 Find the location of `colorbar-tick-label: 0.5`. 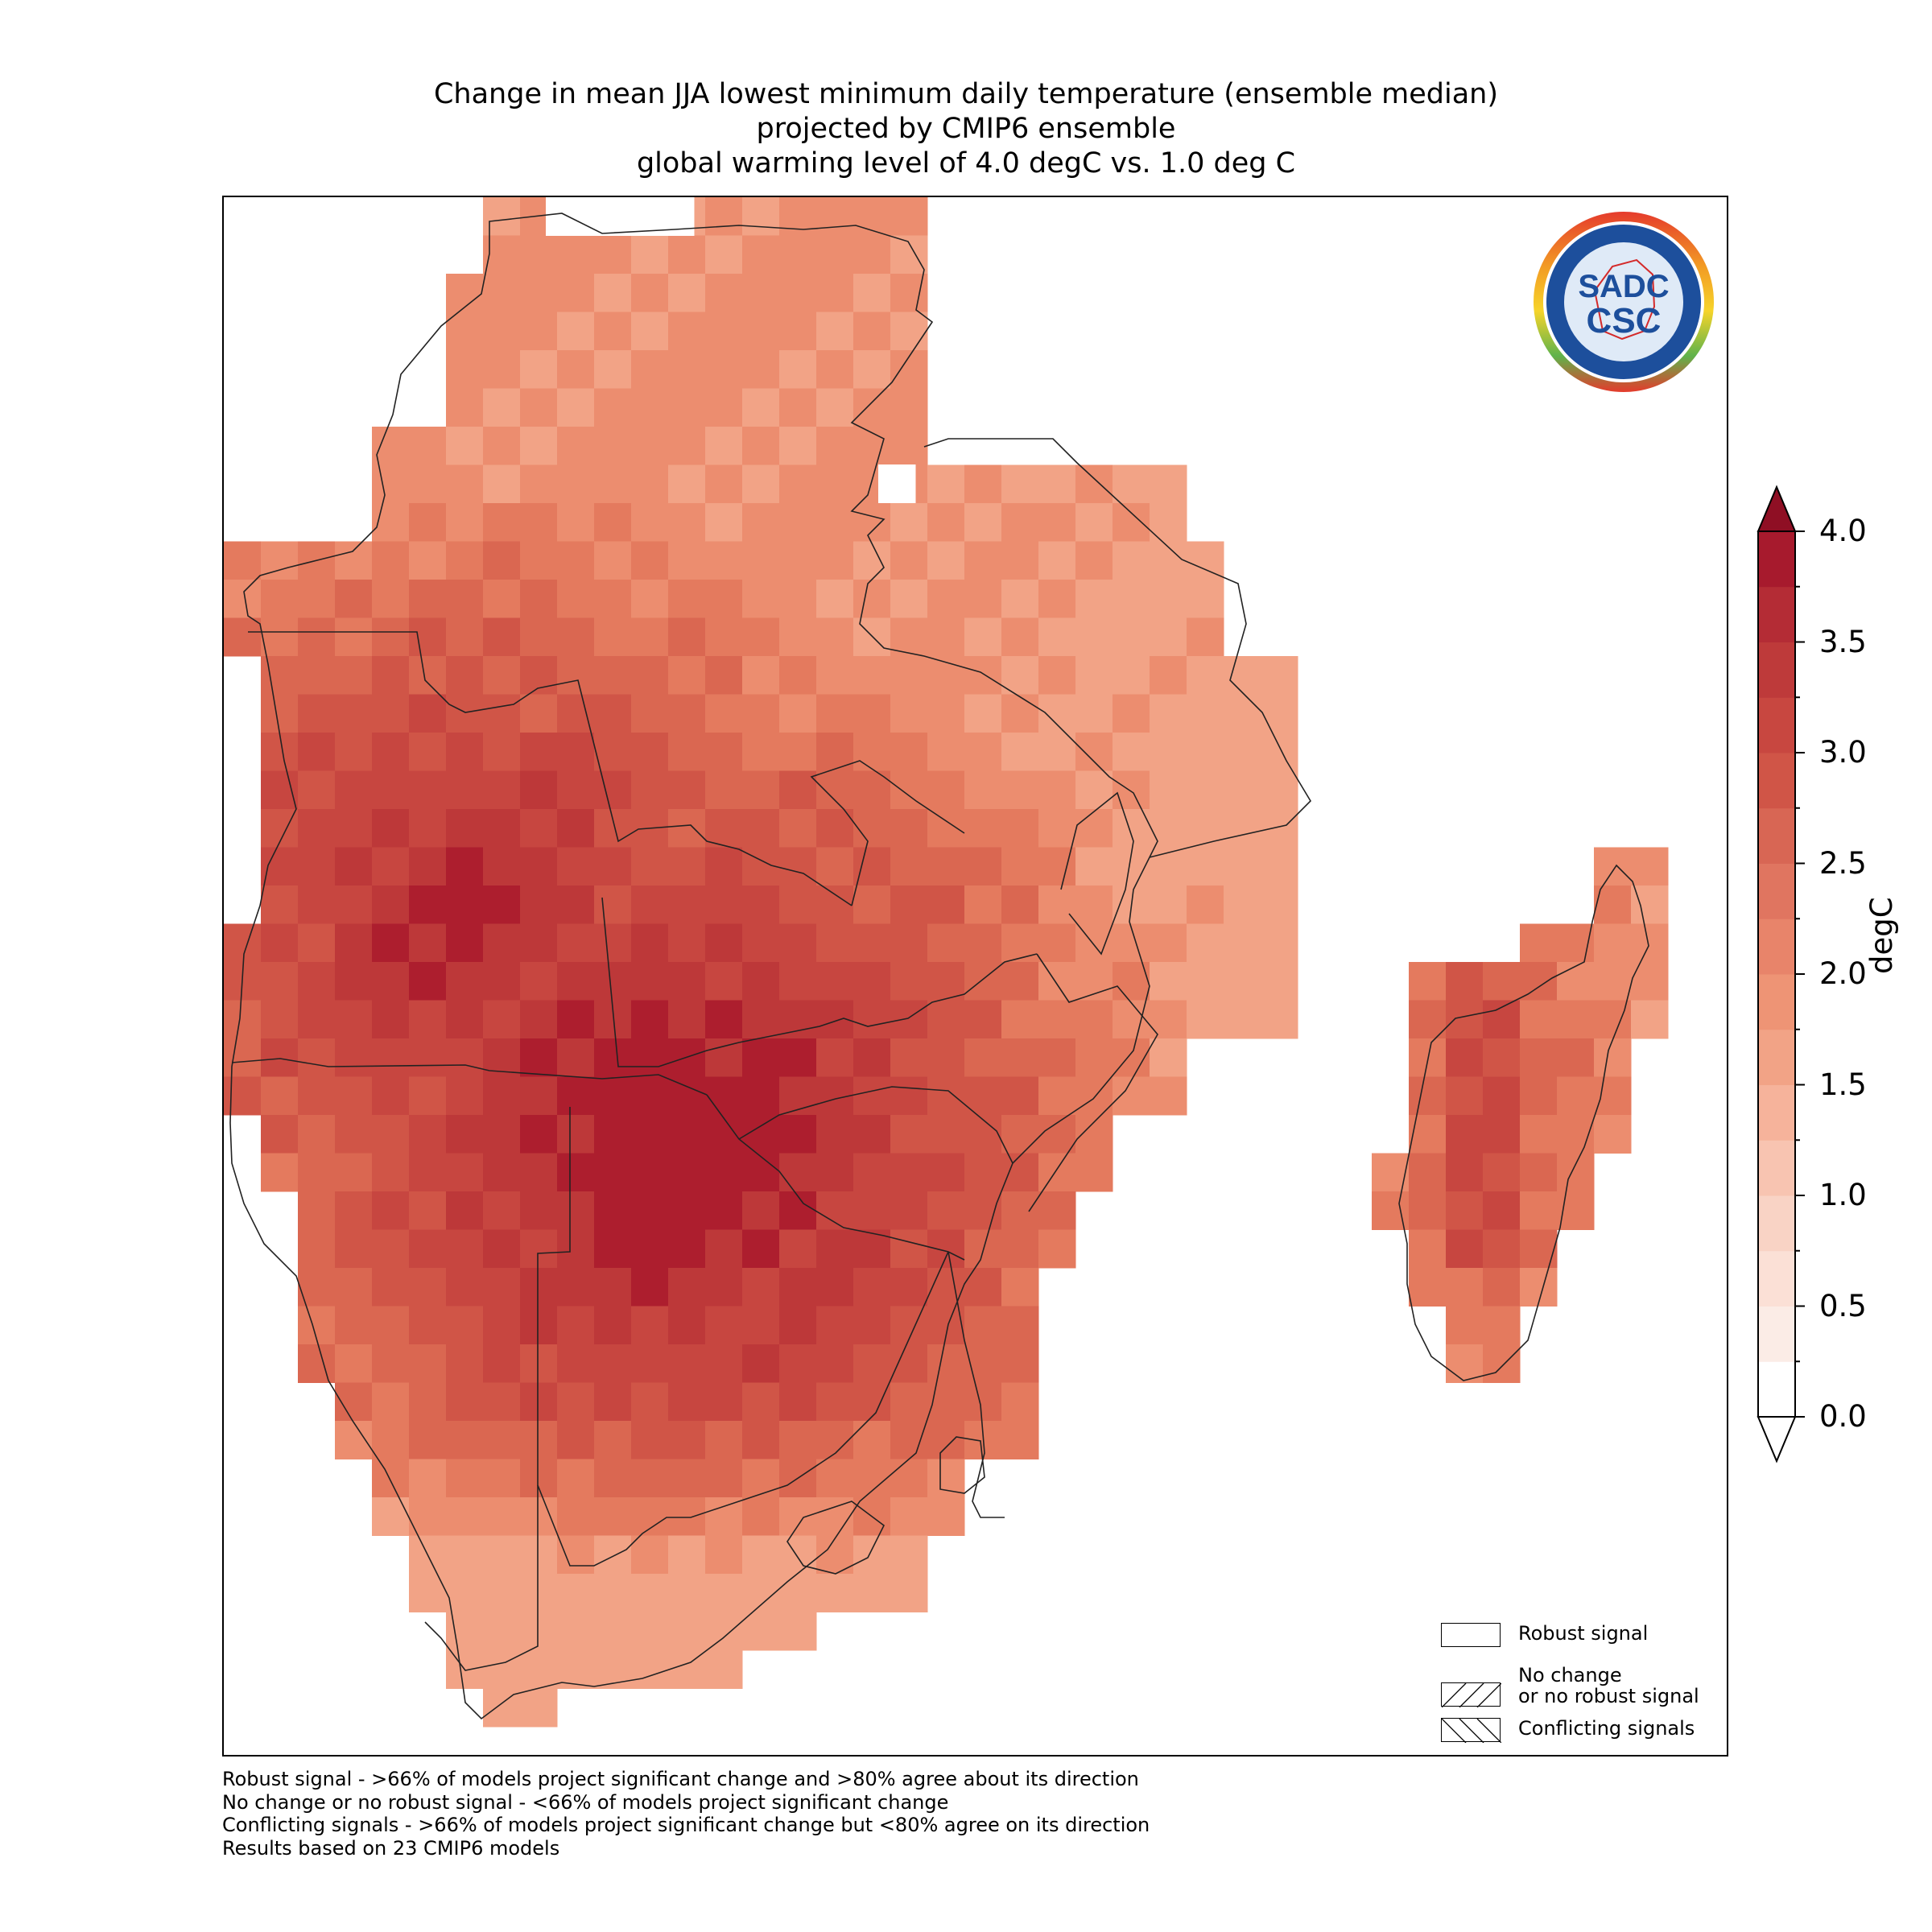

colorbar-tick-label: 0.5 is located at coordinates (1843, 1305).